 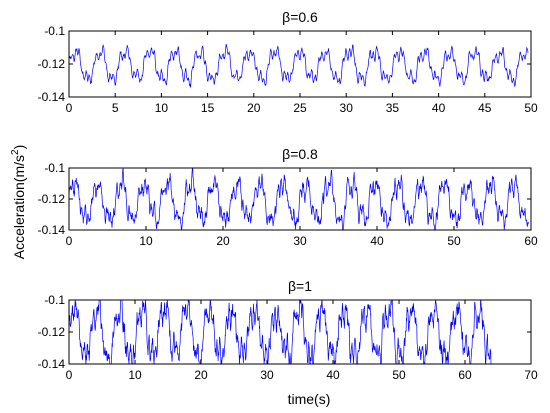 I want to click on x-tick-label: 25, so click(x=300, y=108).